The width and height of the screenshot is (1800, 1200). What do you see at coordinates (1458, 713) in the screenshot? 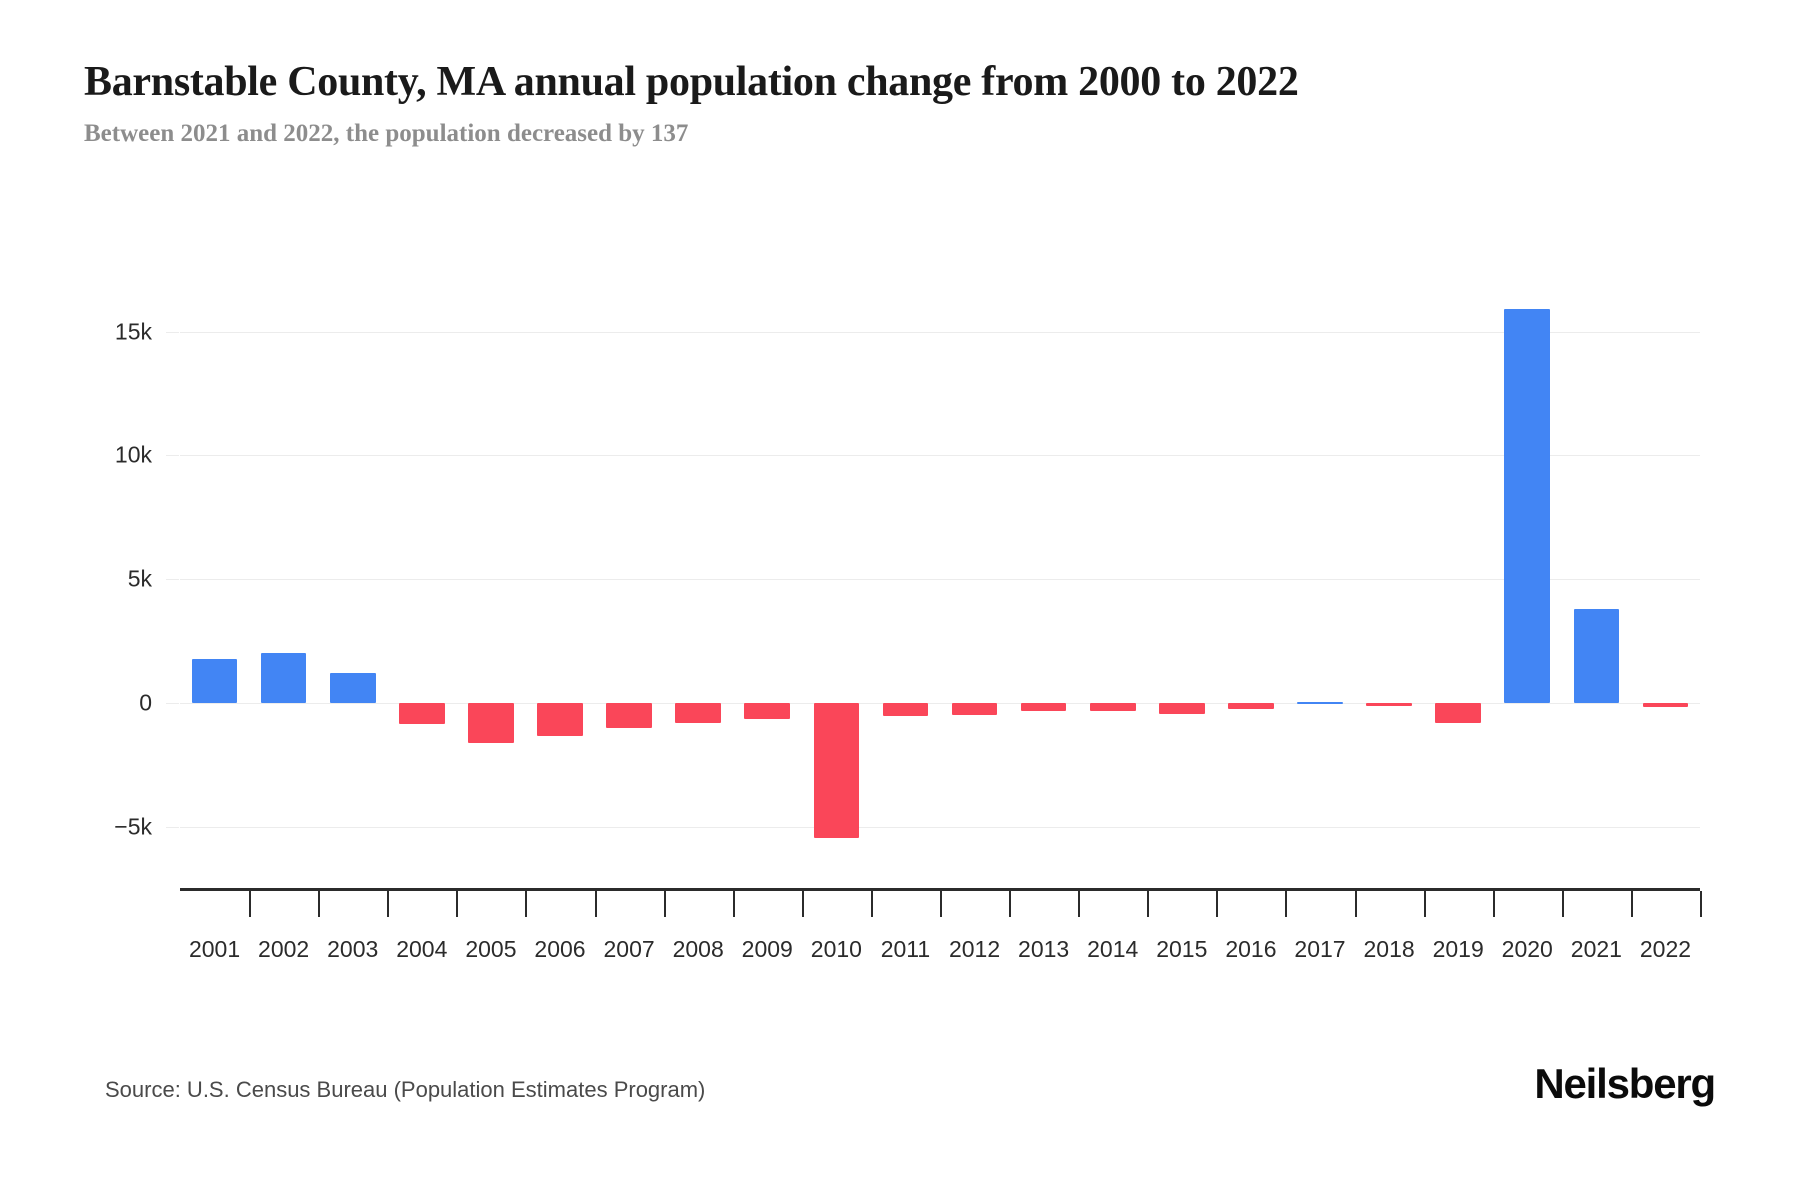
I see `bar-2019` at bounding box center [1458, 713].